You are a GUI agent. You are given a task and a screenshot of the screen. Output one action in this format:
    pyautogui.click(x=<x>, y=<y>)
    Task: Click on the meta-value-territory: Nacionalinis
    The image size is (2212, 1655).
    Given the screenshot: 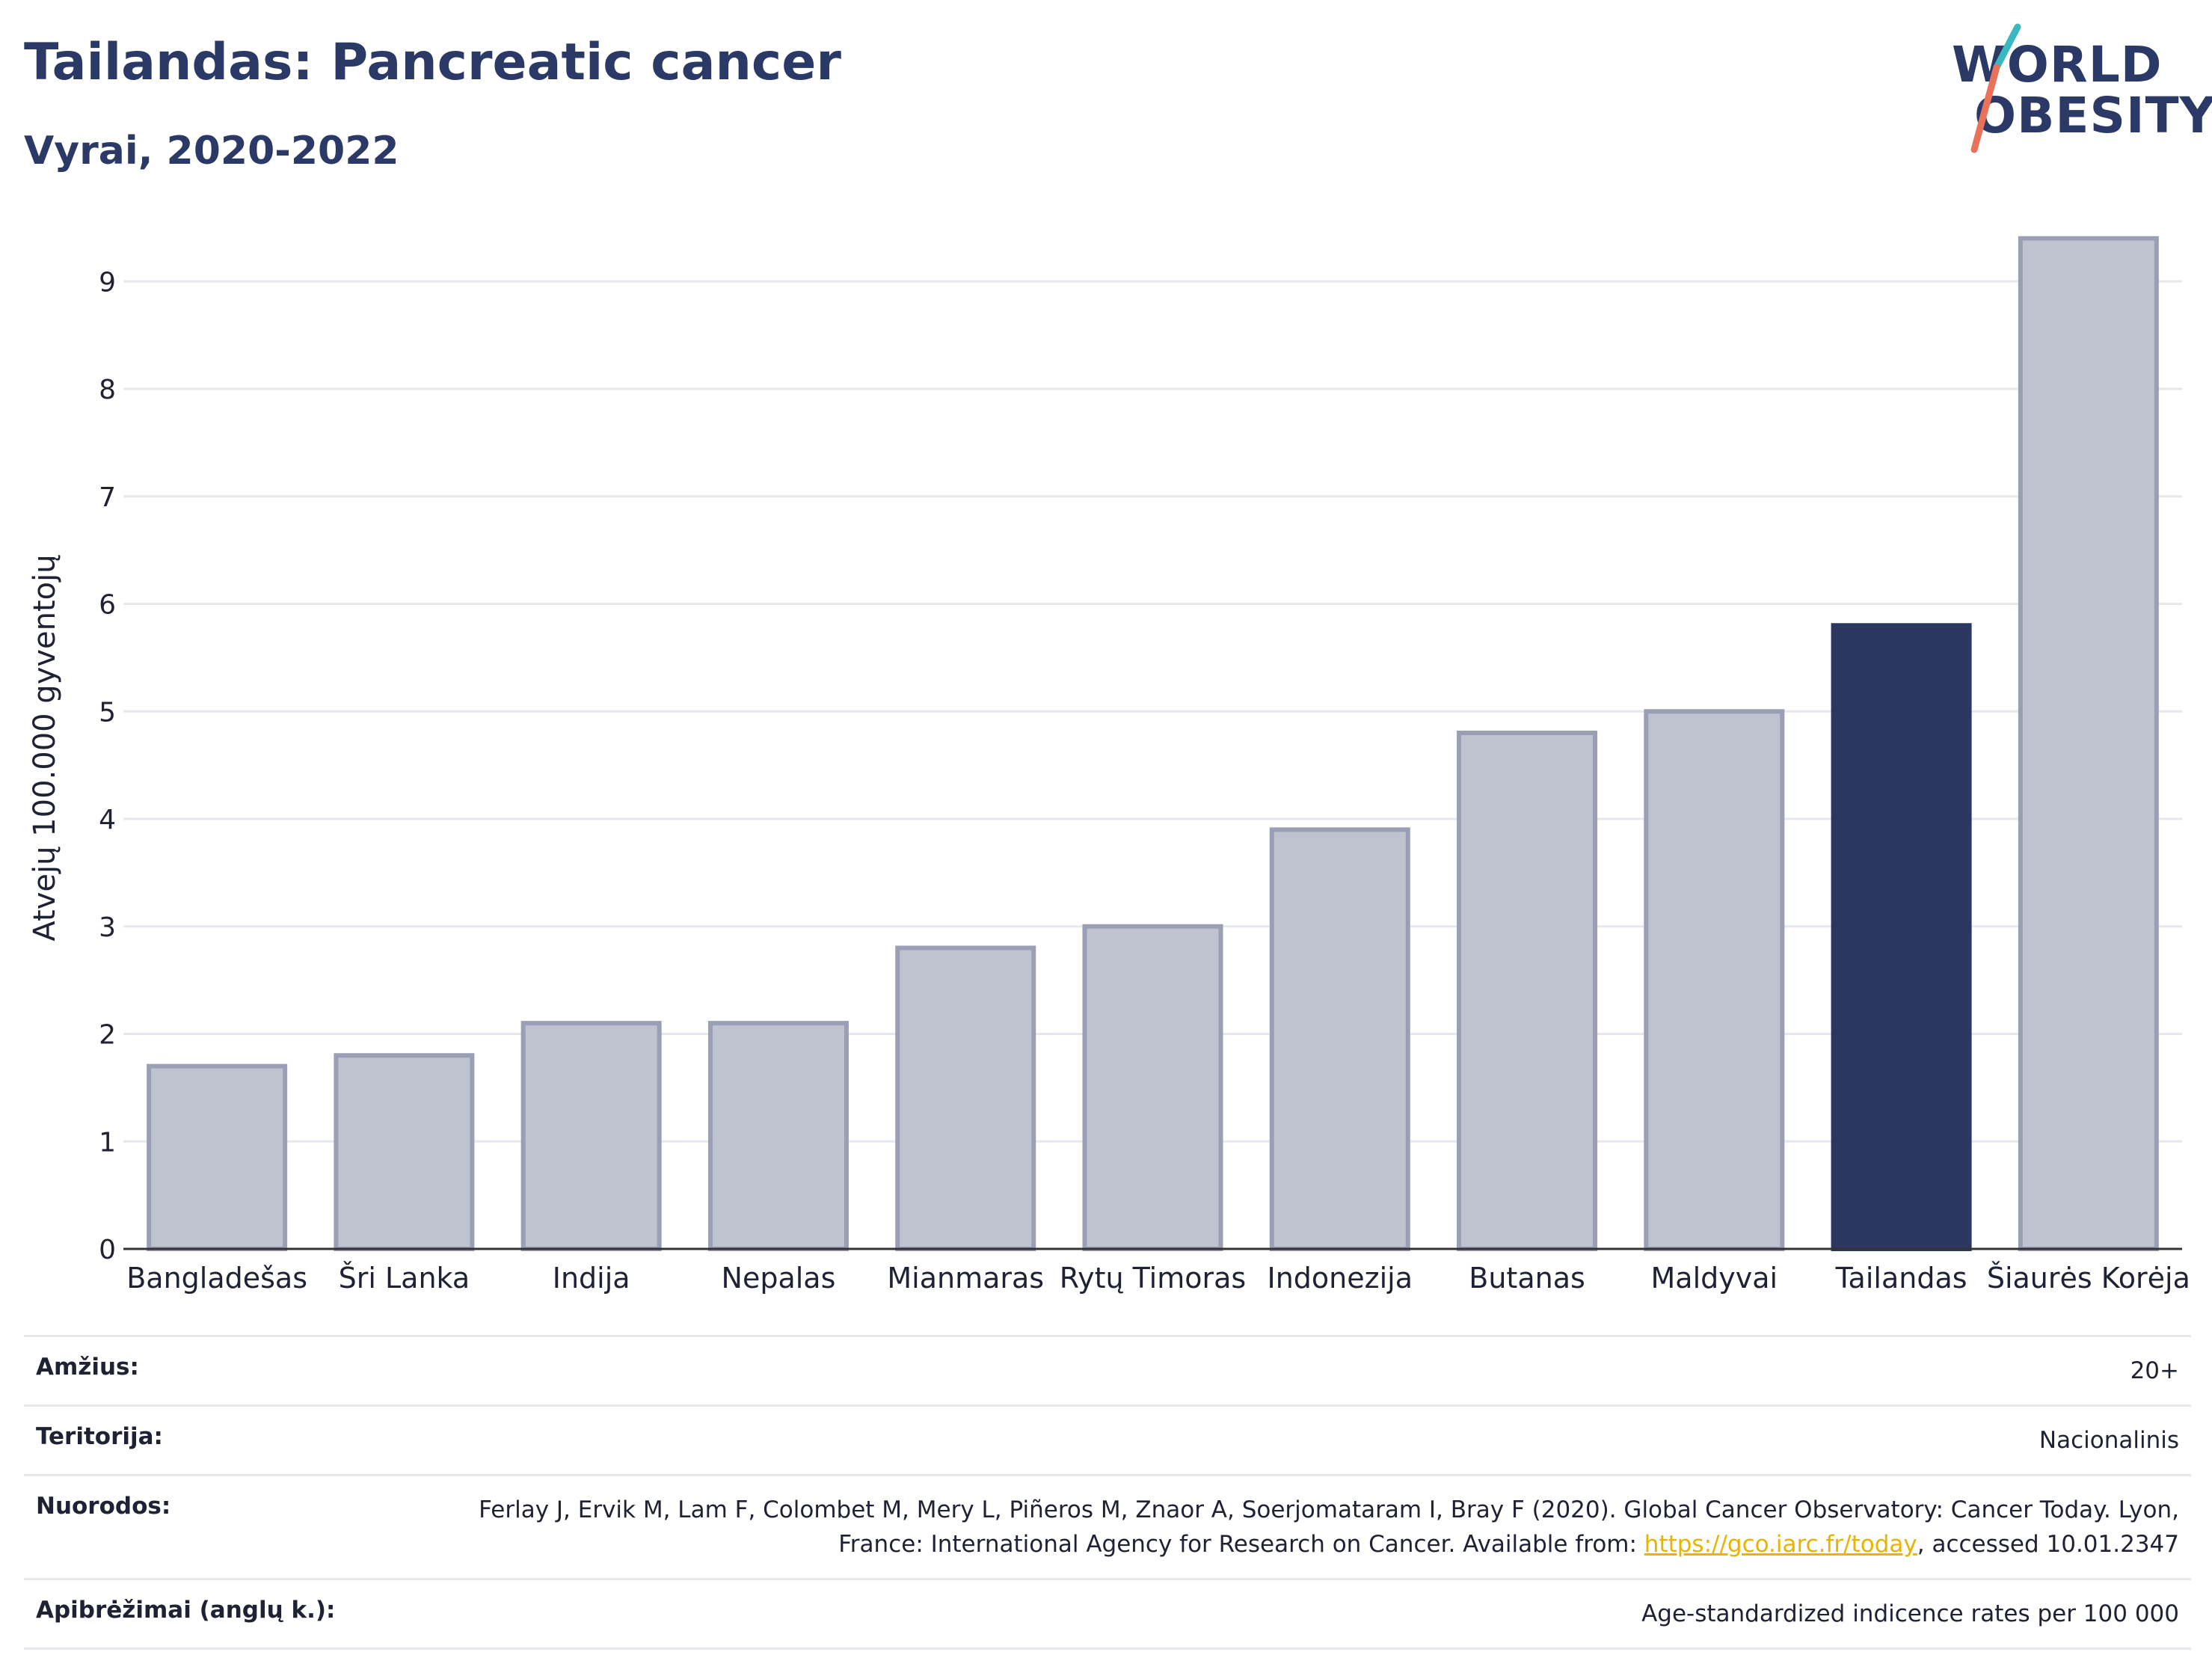 What is the action you would take?
    pyautogui.click(x=2109, y=1440)
    